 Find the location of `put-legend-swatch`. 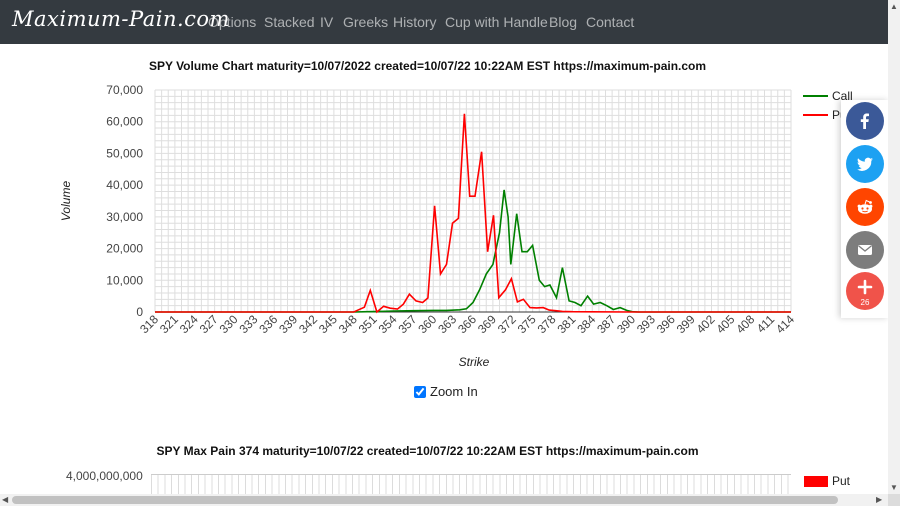

put-legend-swatch is located at coordinates (816, 481).